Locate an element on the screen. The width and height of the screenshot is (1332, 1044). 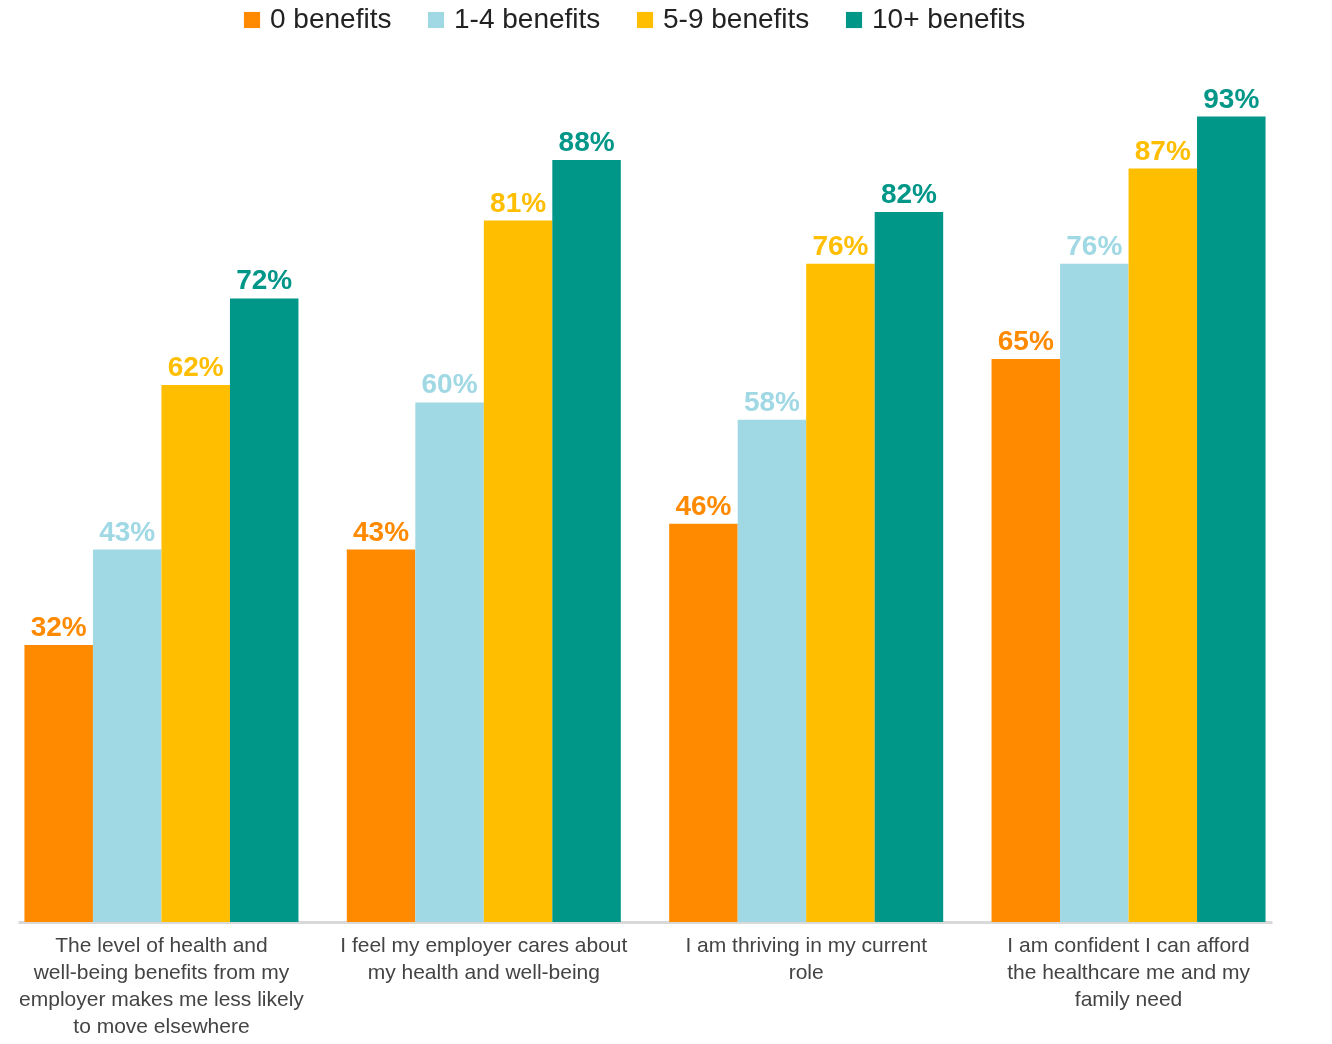
x-tick-label: I feel my employer cares about my health and well-being is located at coordinates (484, 957).